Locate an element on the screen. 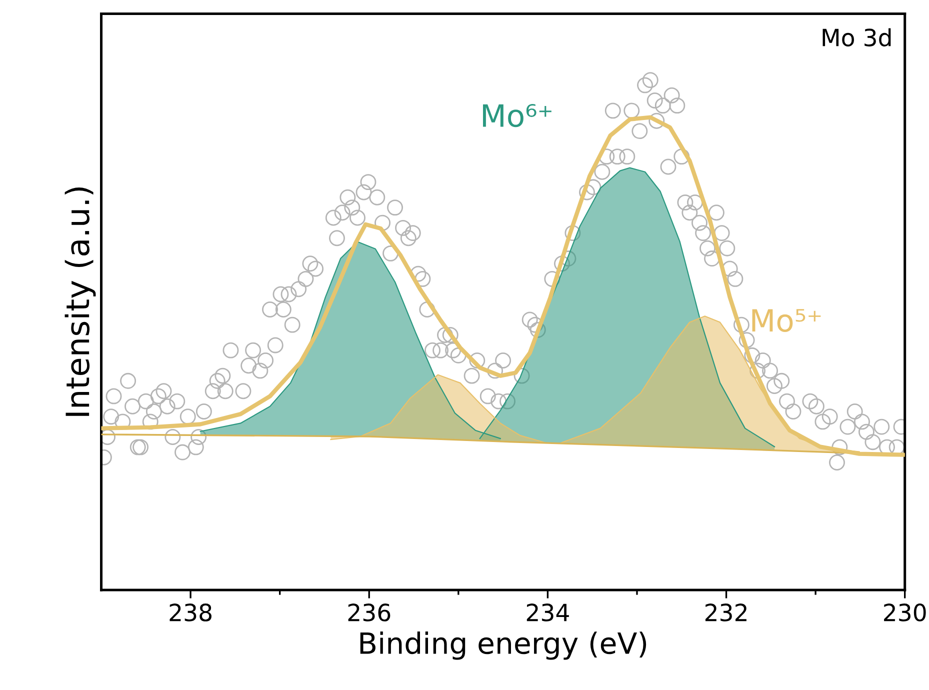 This screenshot has width=929, height=690. text: Mo⁶⁺ is located at coordinates (517, 116).